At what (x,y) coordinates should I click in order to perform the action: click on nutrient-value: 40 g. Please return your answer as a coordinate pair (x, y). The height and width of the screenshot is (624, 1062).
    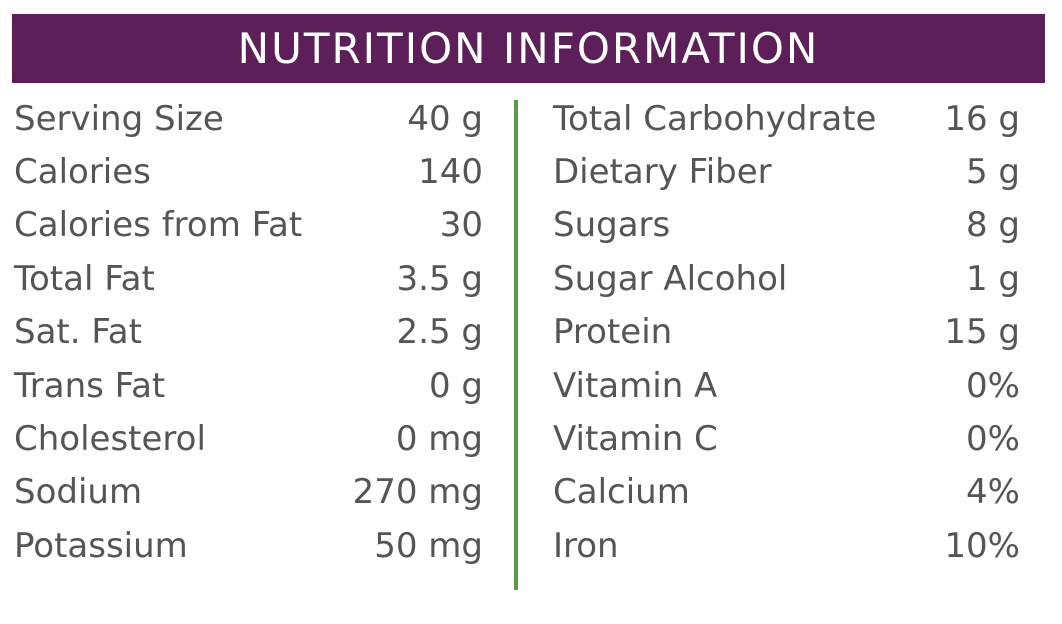
    Looking at the image, I should click on (445, 118).